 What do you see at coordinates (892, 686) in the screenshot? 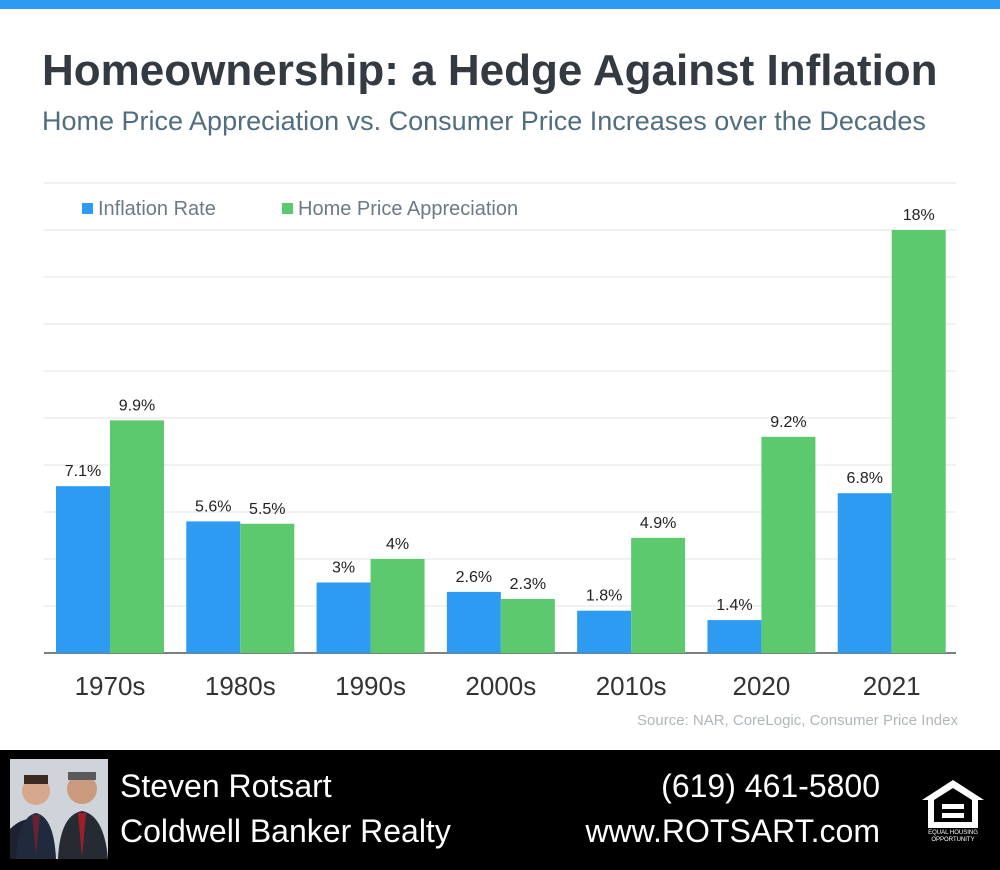
I see `x-tick-label: 2021` at bounding box center [892, 686].